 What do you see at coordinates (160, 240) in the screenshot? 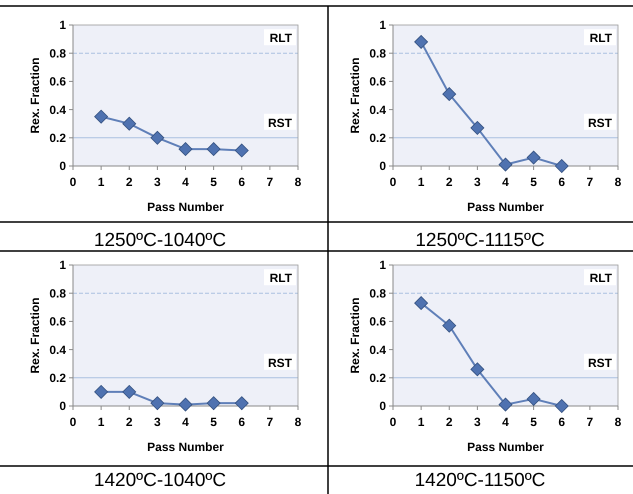
I see `text: 1250ºC-1040ºC` at bounding box center [160, 240].